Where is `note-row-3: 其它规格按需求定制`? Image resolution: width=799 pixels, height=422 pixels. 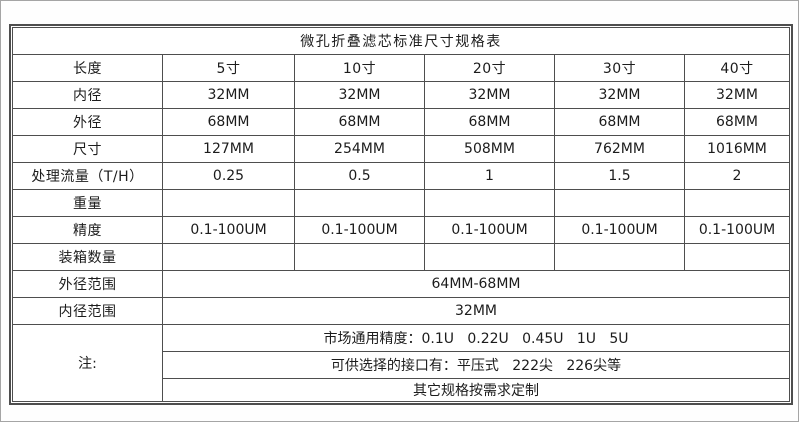 note-row-3: 其它规格按需求定制 is located at coordinates (401, 390).